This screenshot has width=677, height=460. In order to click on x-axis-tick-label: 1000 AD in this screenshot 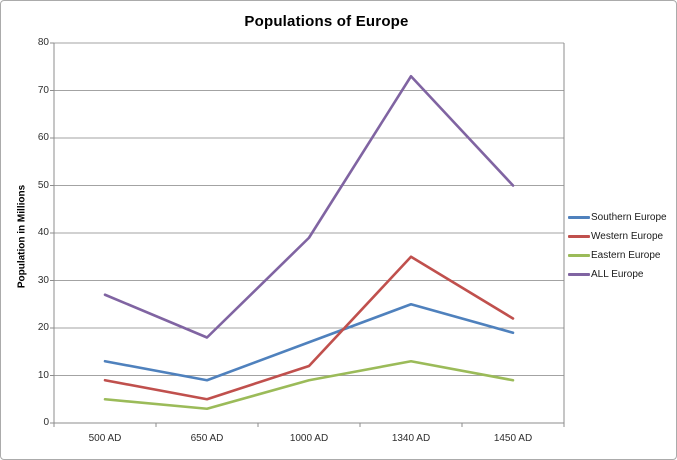, I will do `click(309, 438)`.